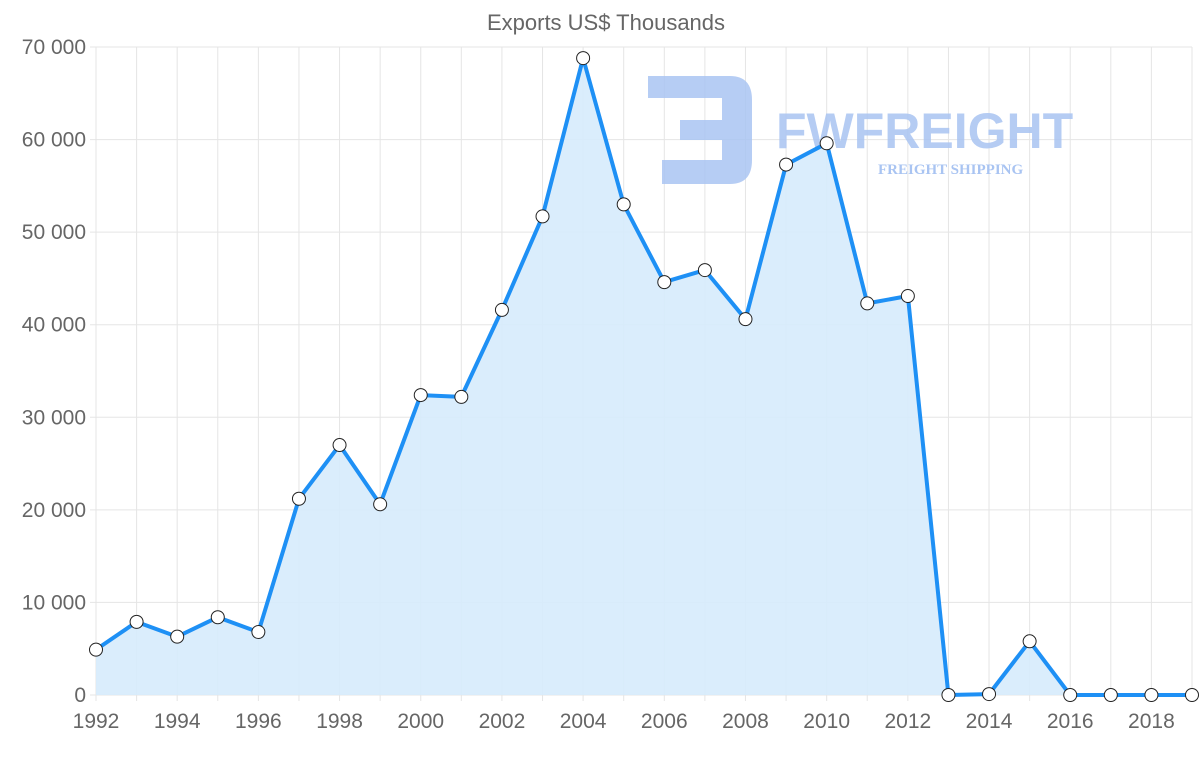  Describe the element at coordinates (54, 47) in the screenshot. I see `y-tick-label: 70 000` at that location.